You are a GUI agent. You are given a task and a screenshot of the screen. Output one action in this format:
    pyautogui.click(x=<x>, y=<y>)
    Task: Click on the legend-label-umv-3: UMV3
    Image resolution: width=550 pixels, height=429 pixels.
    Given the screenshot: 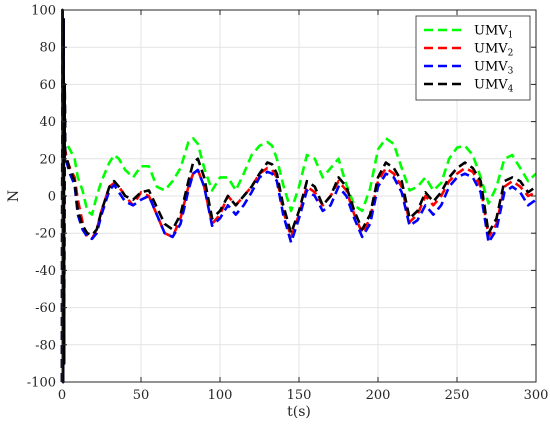 What is the action you would take?
    pyautogui.click(x=494, y=68)
    